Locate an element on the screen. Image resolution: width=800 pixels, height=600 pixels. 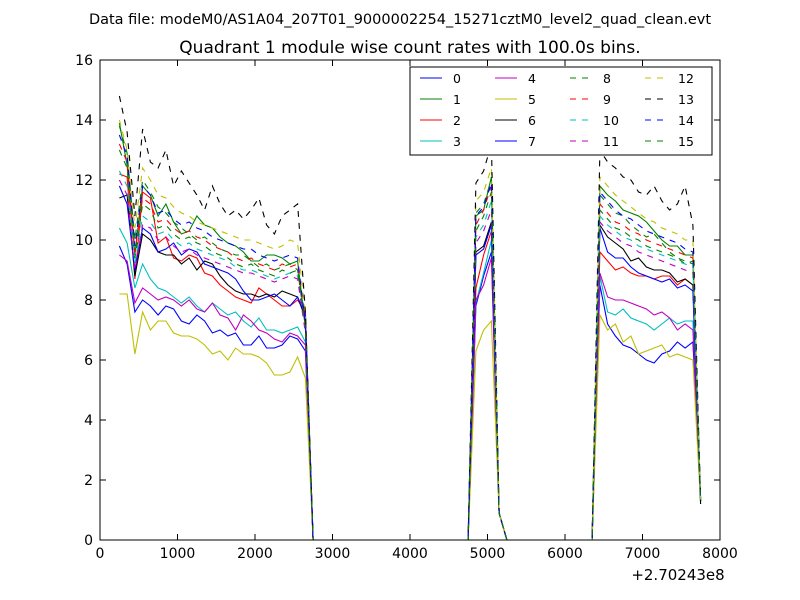
y-tick-label: 8 is located at coordinates (88, 301).